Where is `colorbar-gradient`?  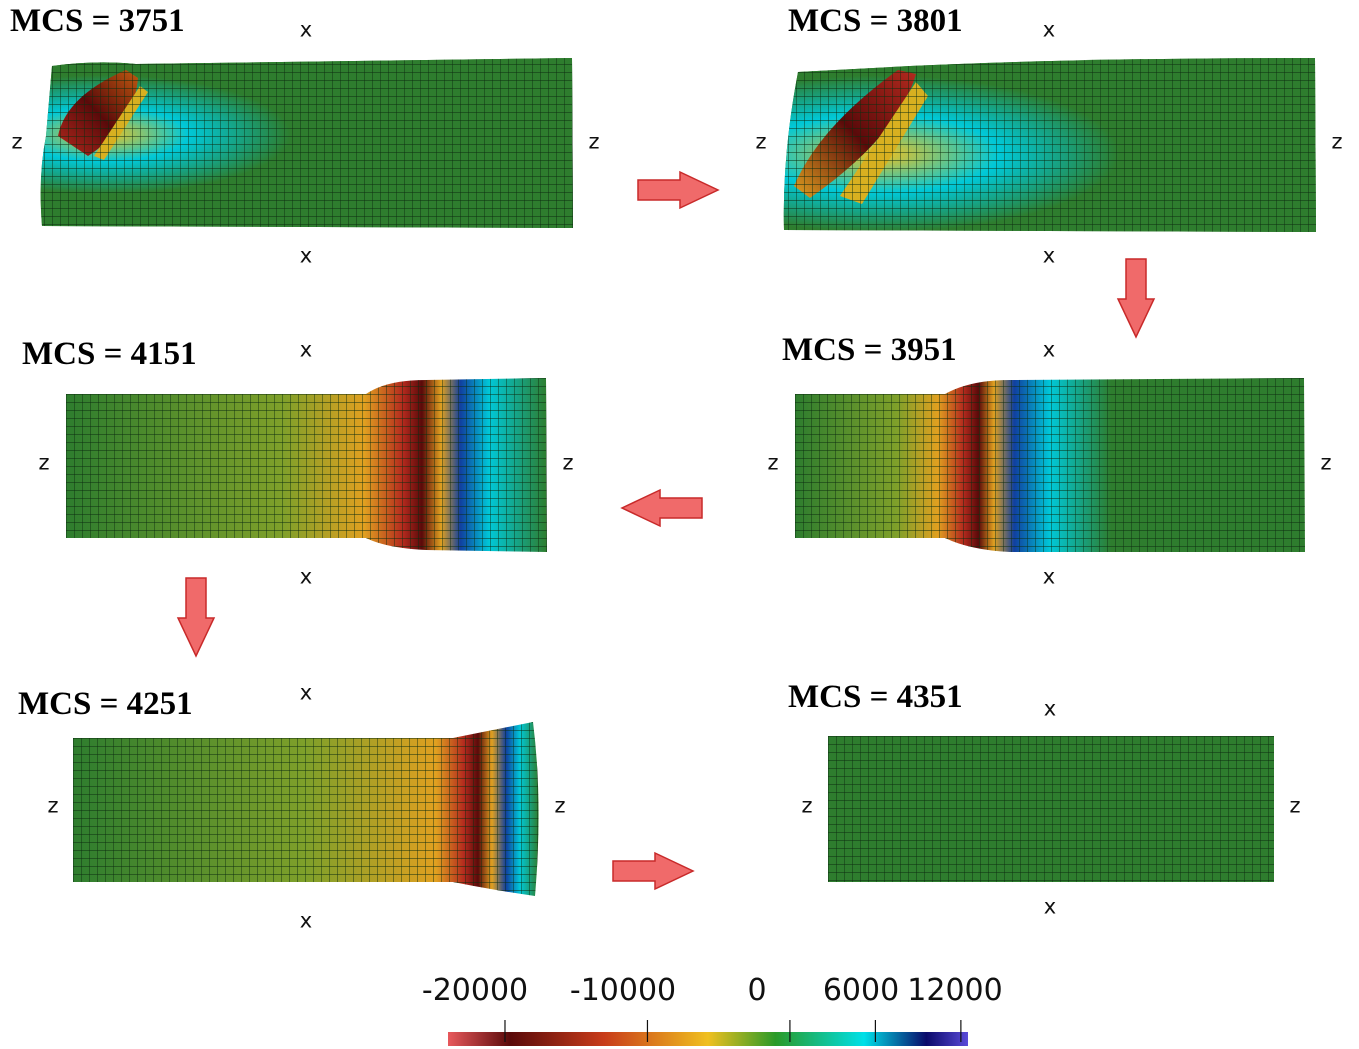 colorbar-gradient is located at coordinates (708, 1039).